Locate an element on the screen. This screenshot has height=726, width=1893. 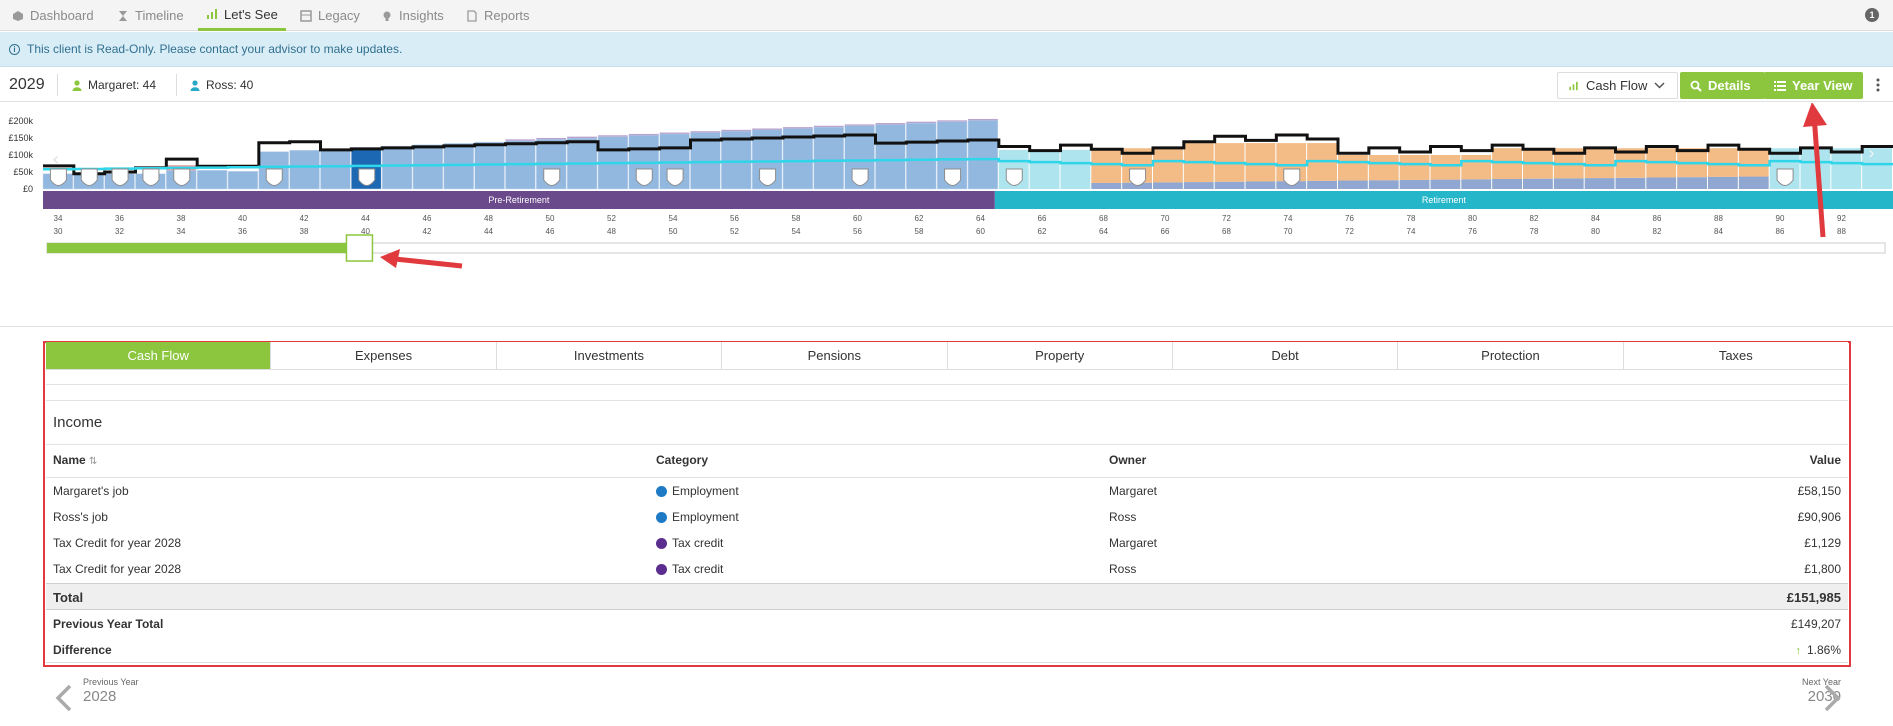
year-view-button: Year View is located at coordinates (1813, 85).